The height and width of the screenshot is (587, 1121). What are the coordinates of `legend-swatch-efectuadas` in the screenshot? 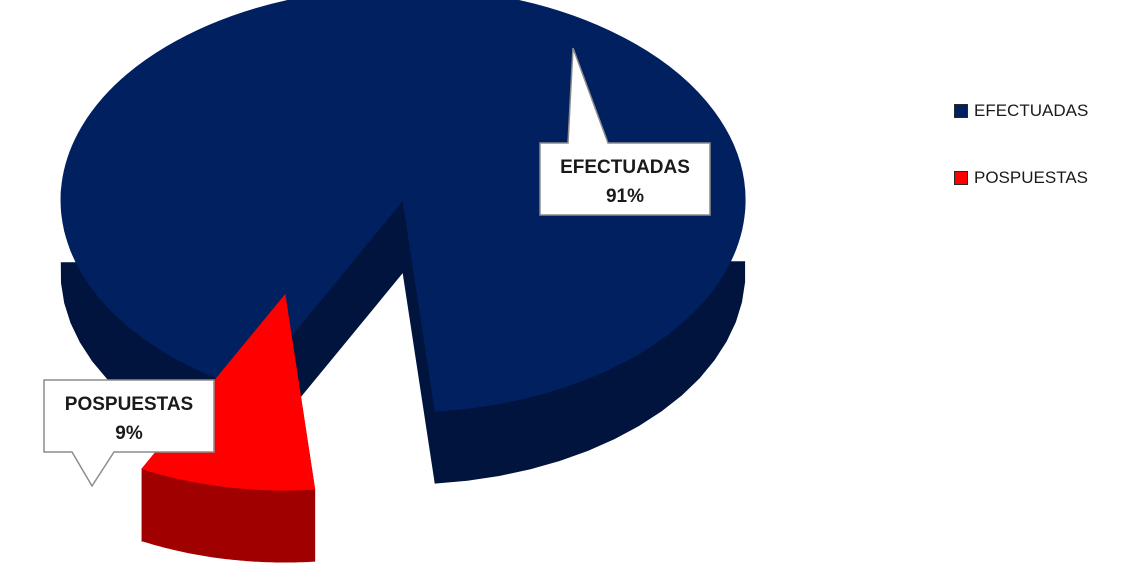 It's located at (961, 111).